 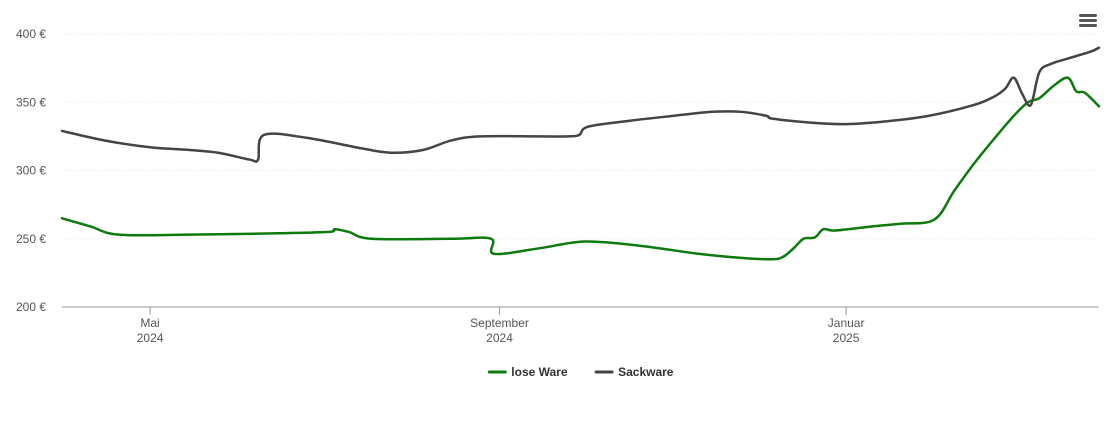 I want to click on x-tick-label: Mai, so click(x=149, y=323).